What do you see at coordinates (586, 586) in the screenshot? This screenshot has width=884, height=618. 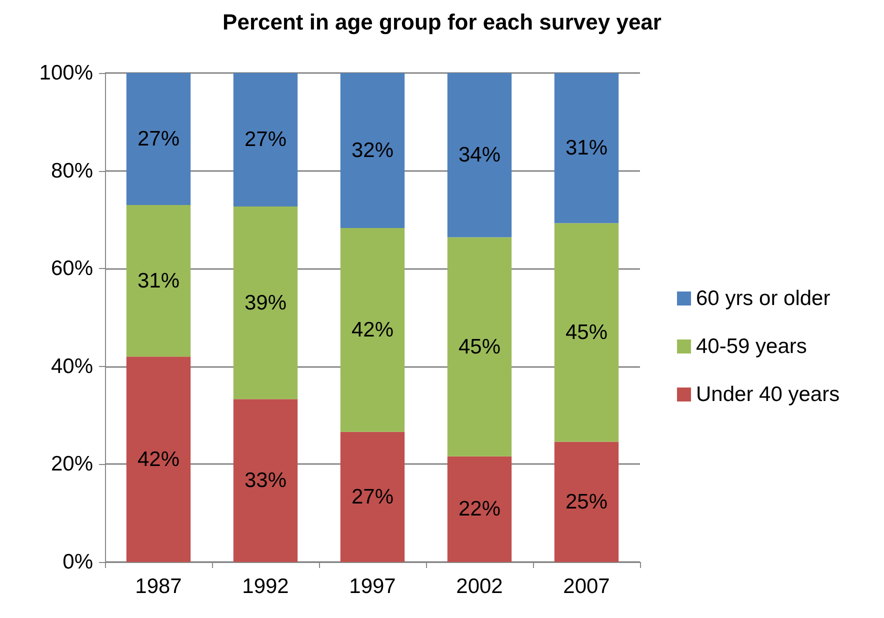 I see `x-tick-label: 2007` at bounding box center [586, 586].